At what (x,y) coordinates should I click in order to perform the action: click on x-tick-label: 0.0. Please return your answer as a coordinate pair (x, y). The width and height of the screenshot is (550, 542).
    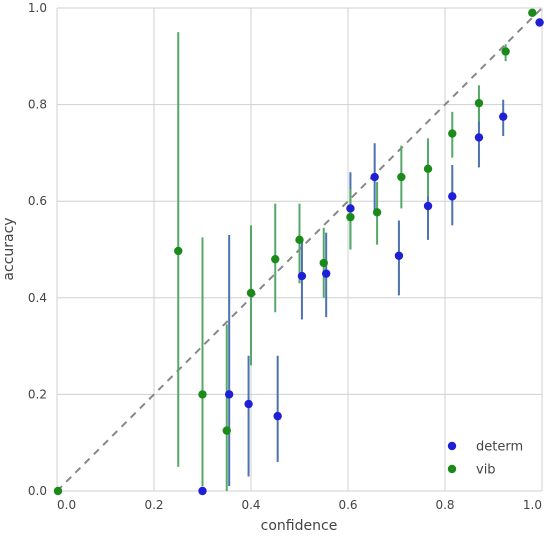
    Looking at the image, I should click on (66, 505).